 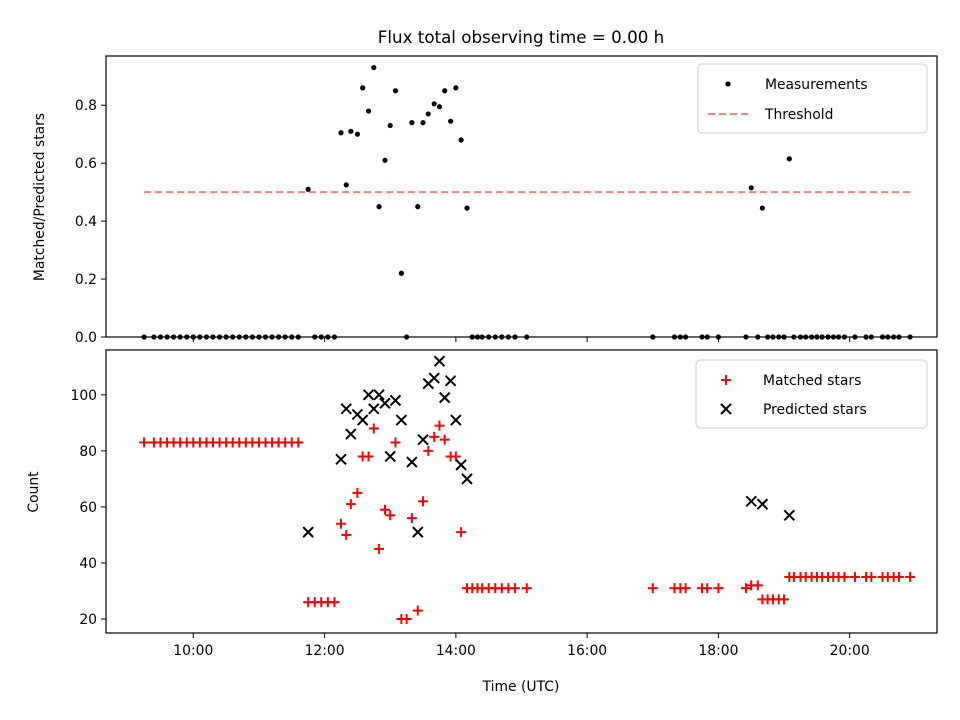 What do you see at coordinates (815, 410) in the screenshot?
I see `legend-predicted-label: Predicted stars` at bounding box center [815, 410].